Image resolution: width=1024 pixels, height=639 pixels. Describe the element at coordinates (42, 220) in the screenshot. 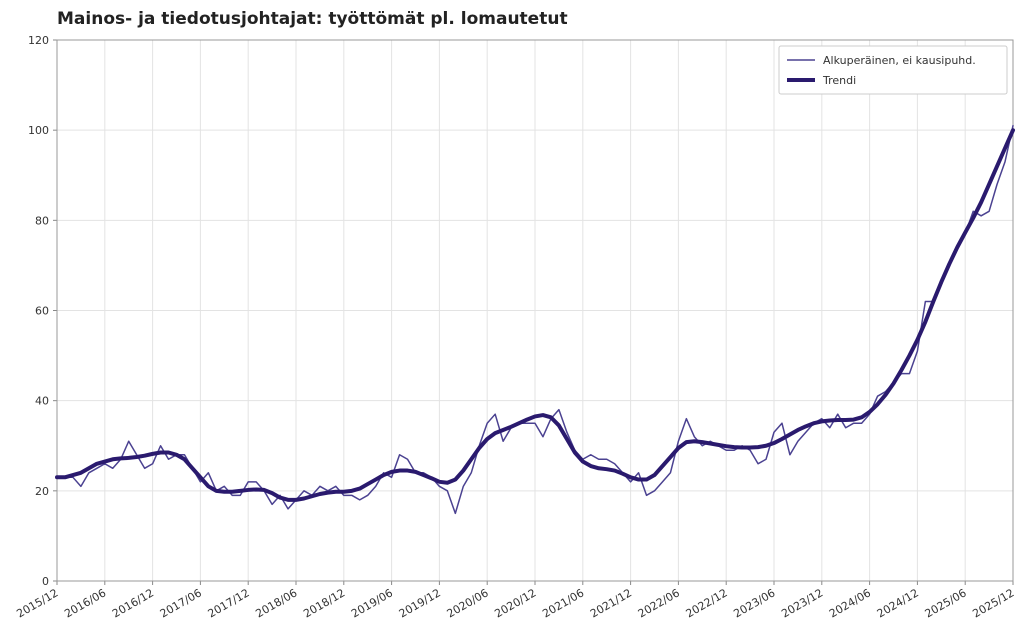

I see `y-tick-label: 80` at that location.